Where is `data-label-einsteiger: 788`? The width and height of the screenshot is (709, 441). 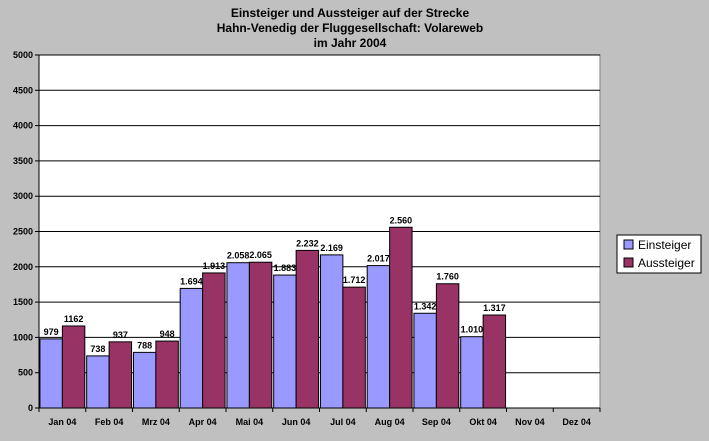 data-label-einsteiger: 788 is located at coordinates (144, 345).